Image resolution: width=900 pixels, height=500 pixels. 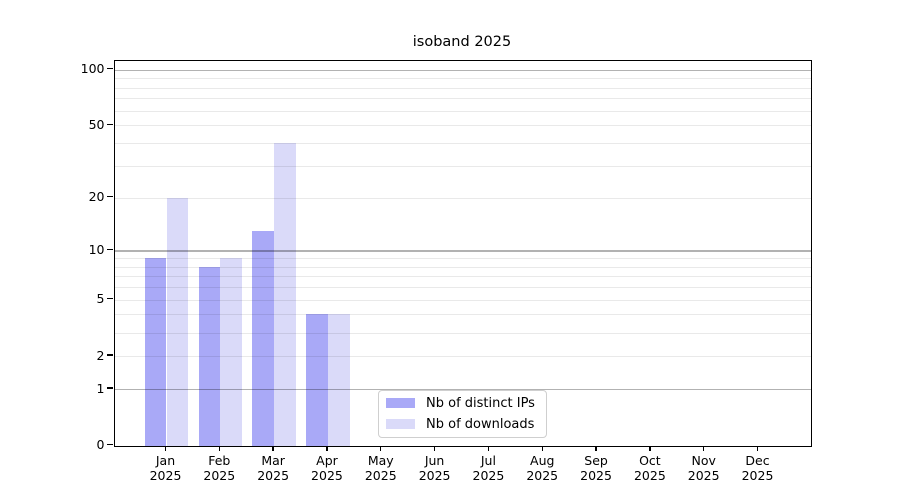 What do you see at coordinates (338, 380) in the screenshot?
I see `bar-apr-downloads` at bounding box center [338, 380].